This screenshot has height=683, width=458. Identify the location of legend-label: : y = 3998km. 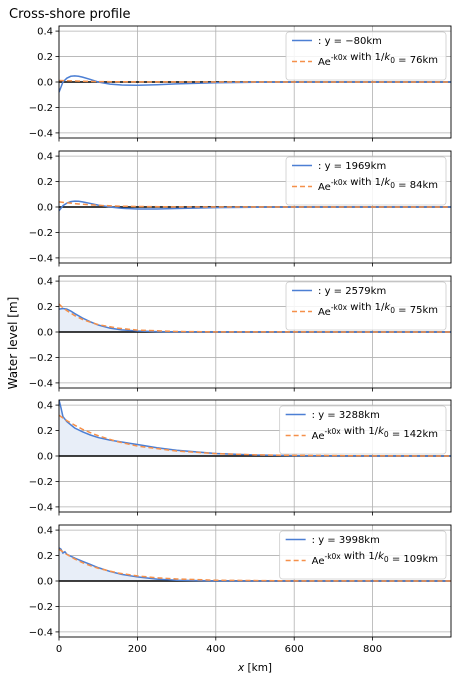
(346, 540).